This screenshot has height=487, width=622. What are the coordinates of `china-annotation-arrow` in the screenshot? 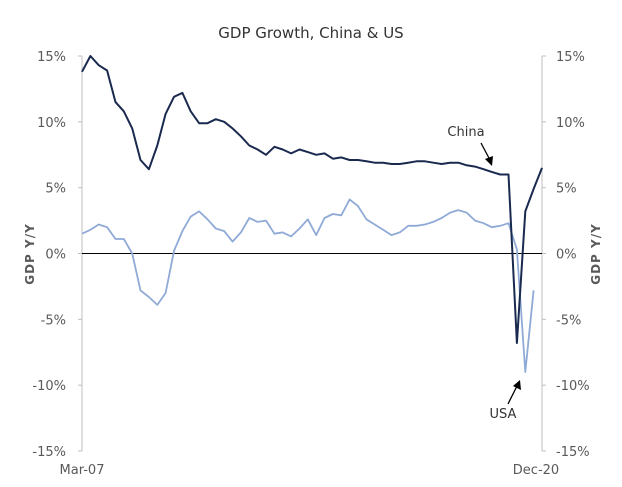 It's located at (486, 154).